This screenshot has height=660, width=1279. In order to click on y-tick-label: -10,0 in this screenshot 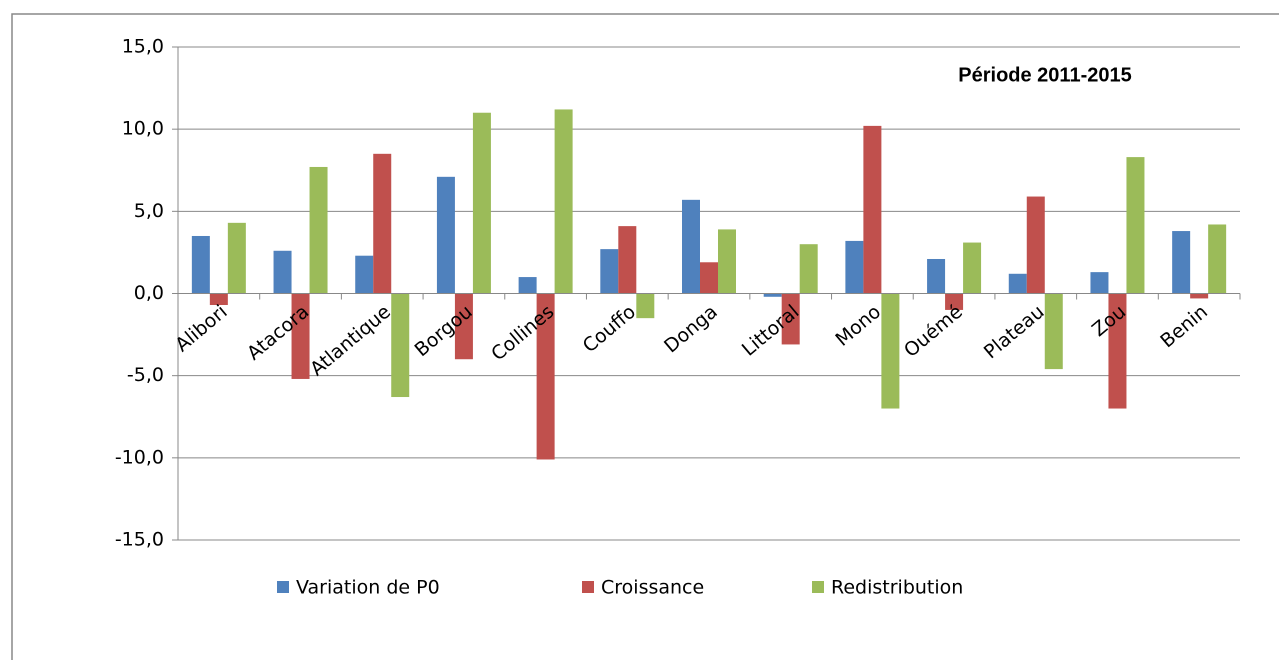, I will do `click(139, 457)`.